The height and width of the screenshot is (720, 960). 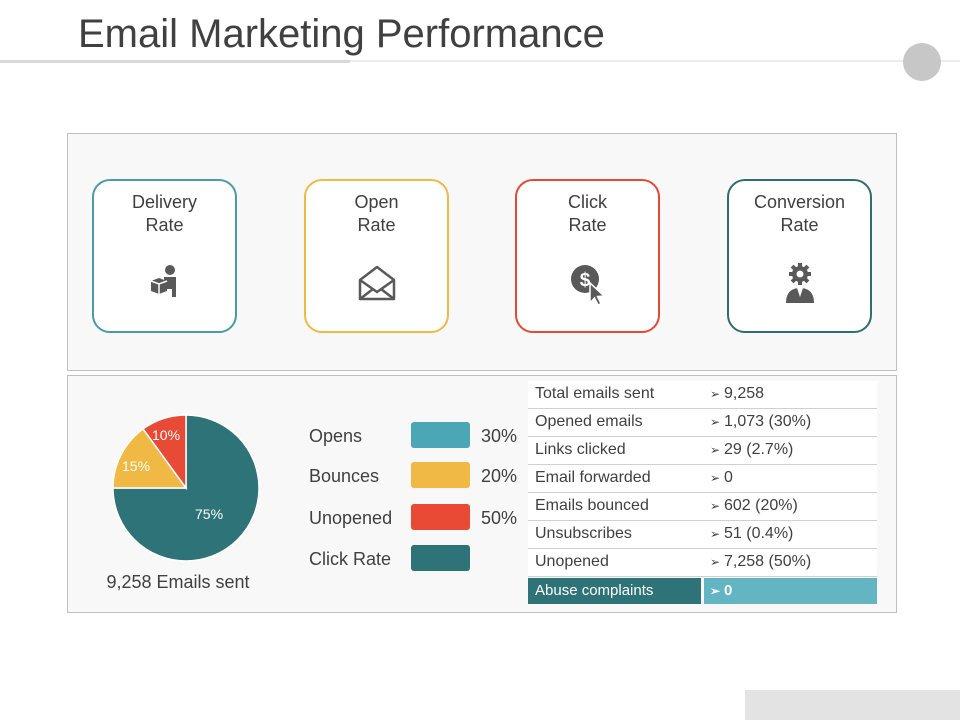 What do you see at coordinates (702, 535) in the screenshot?
I see `table-row: Unsubscribes ➢ 51 (0.4%)` at bounding box center [702, 535].